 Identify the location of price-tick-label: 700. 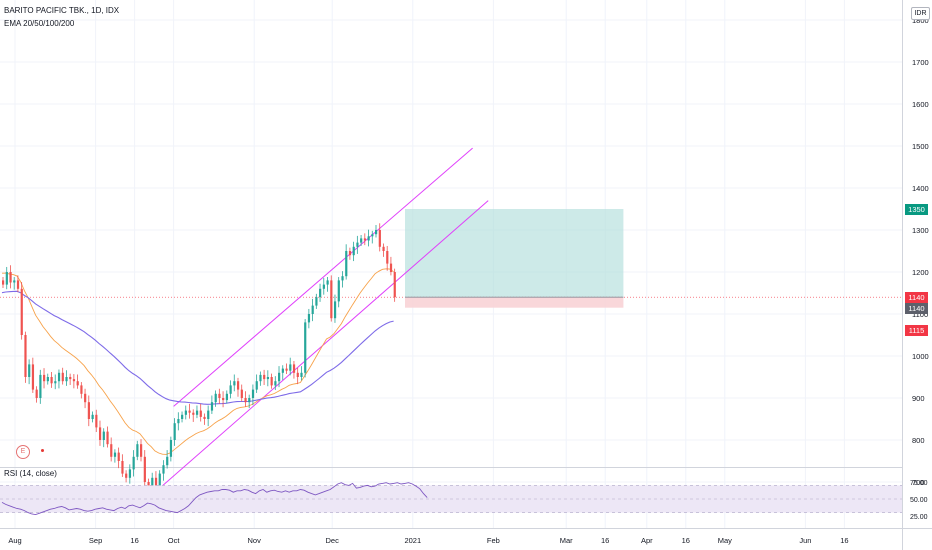
(918, 482).